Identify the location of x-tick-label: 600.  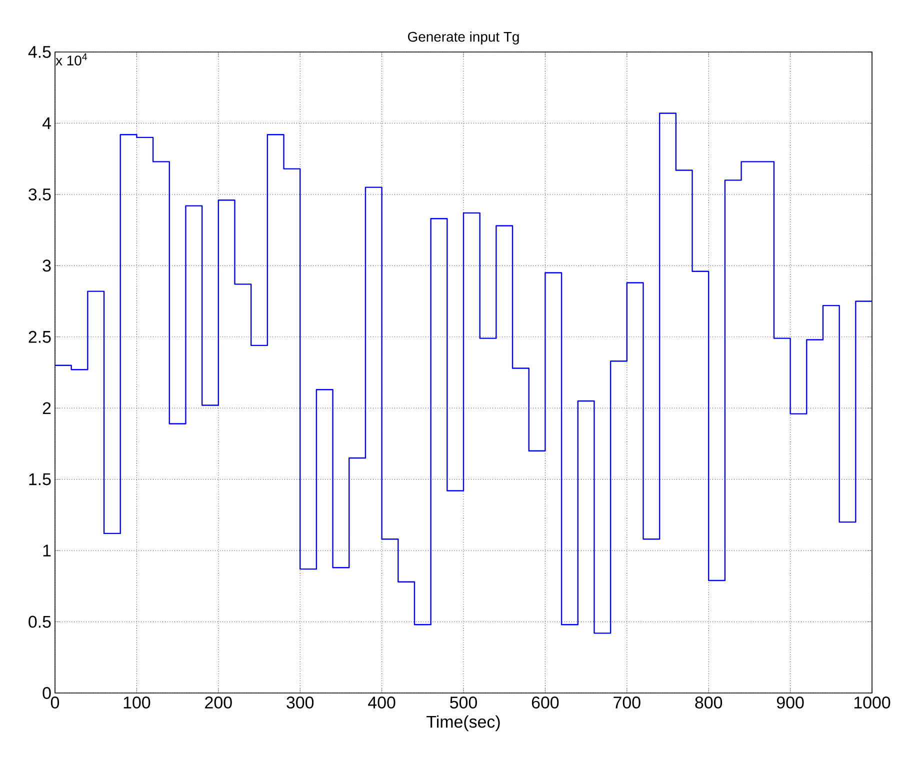
(545, 702).